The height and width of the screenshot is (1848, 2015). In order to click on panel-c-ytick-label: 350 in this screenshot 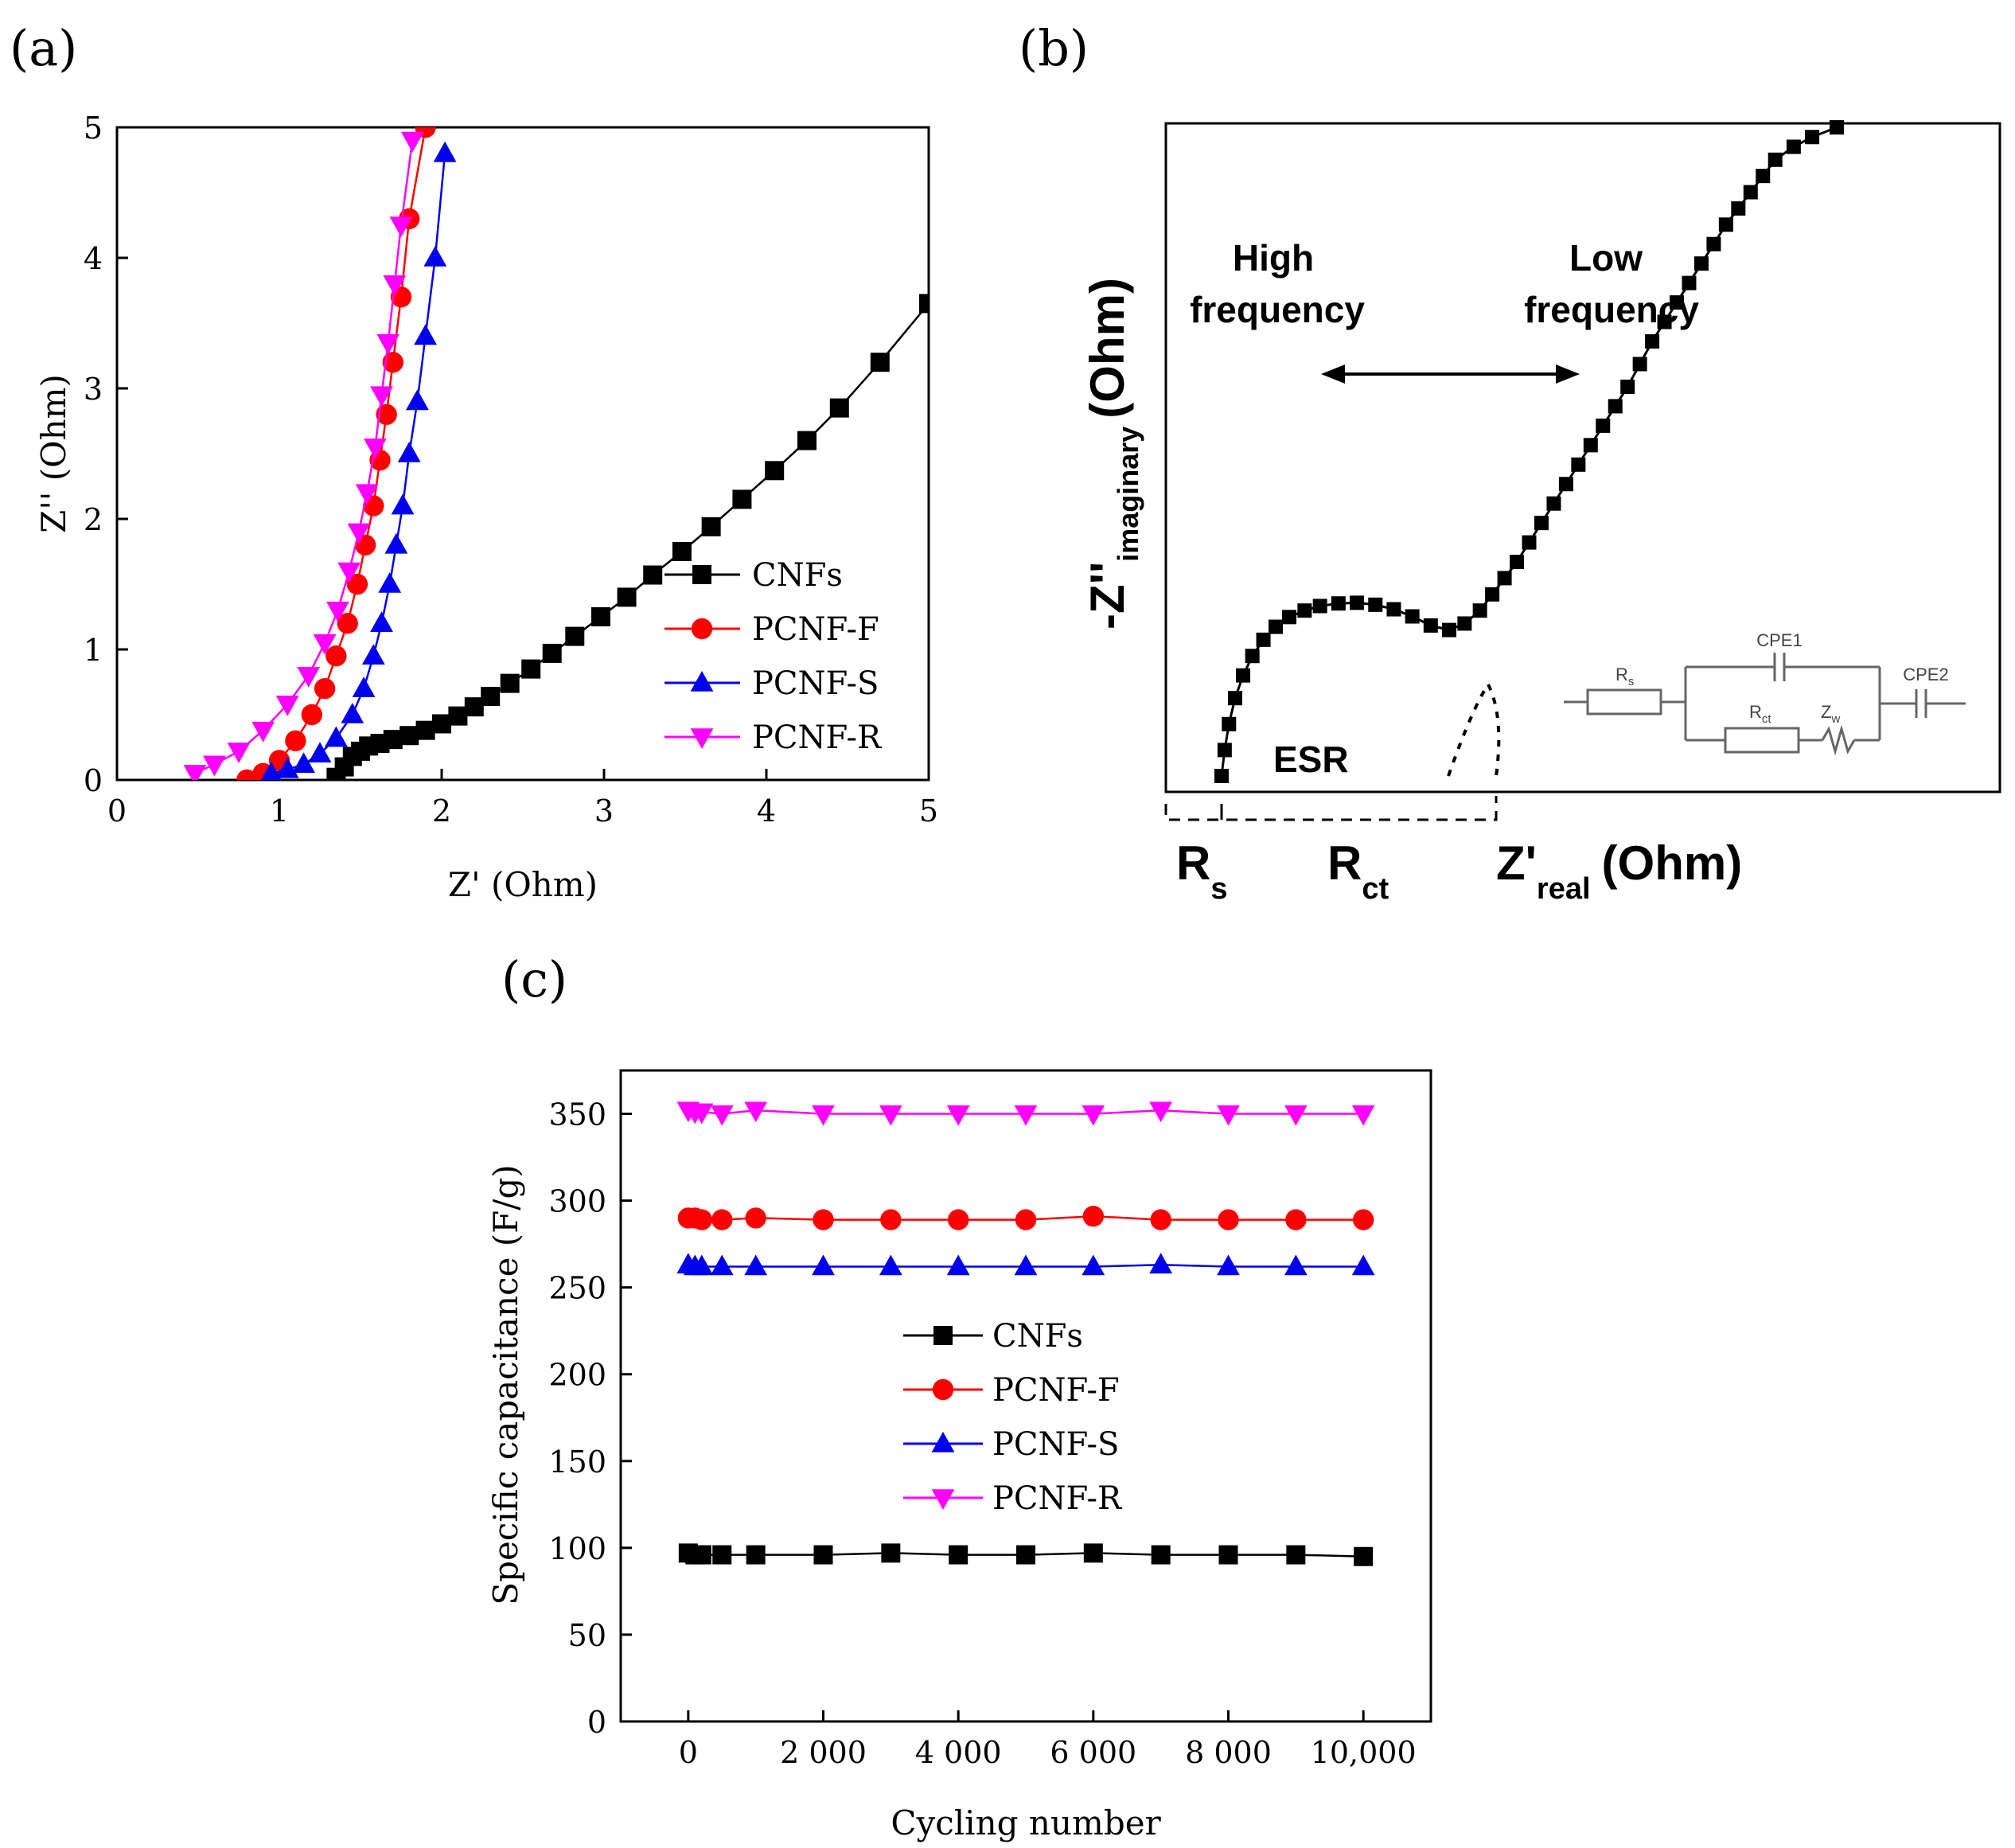, I will do `click(577, 1115)`.